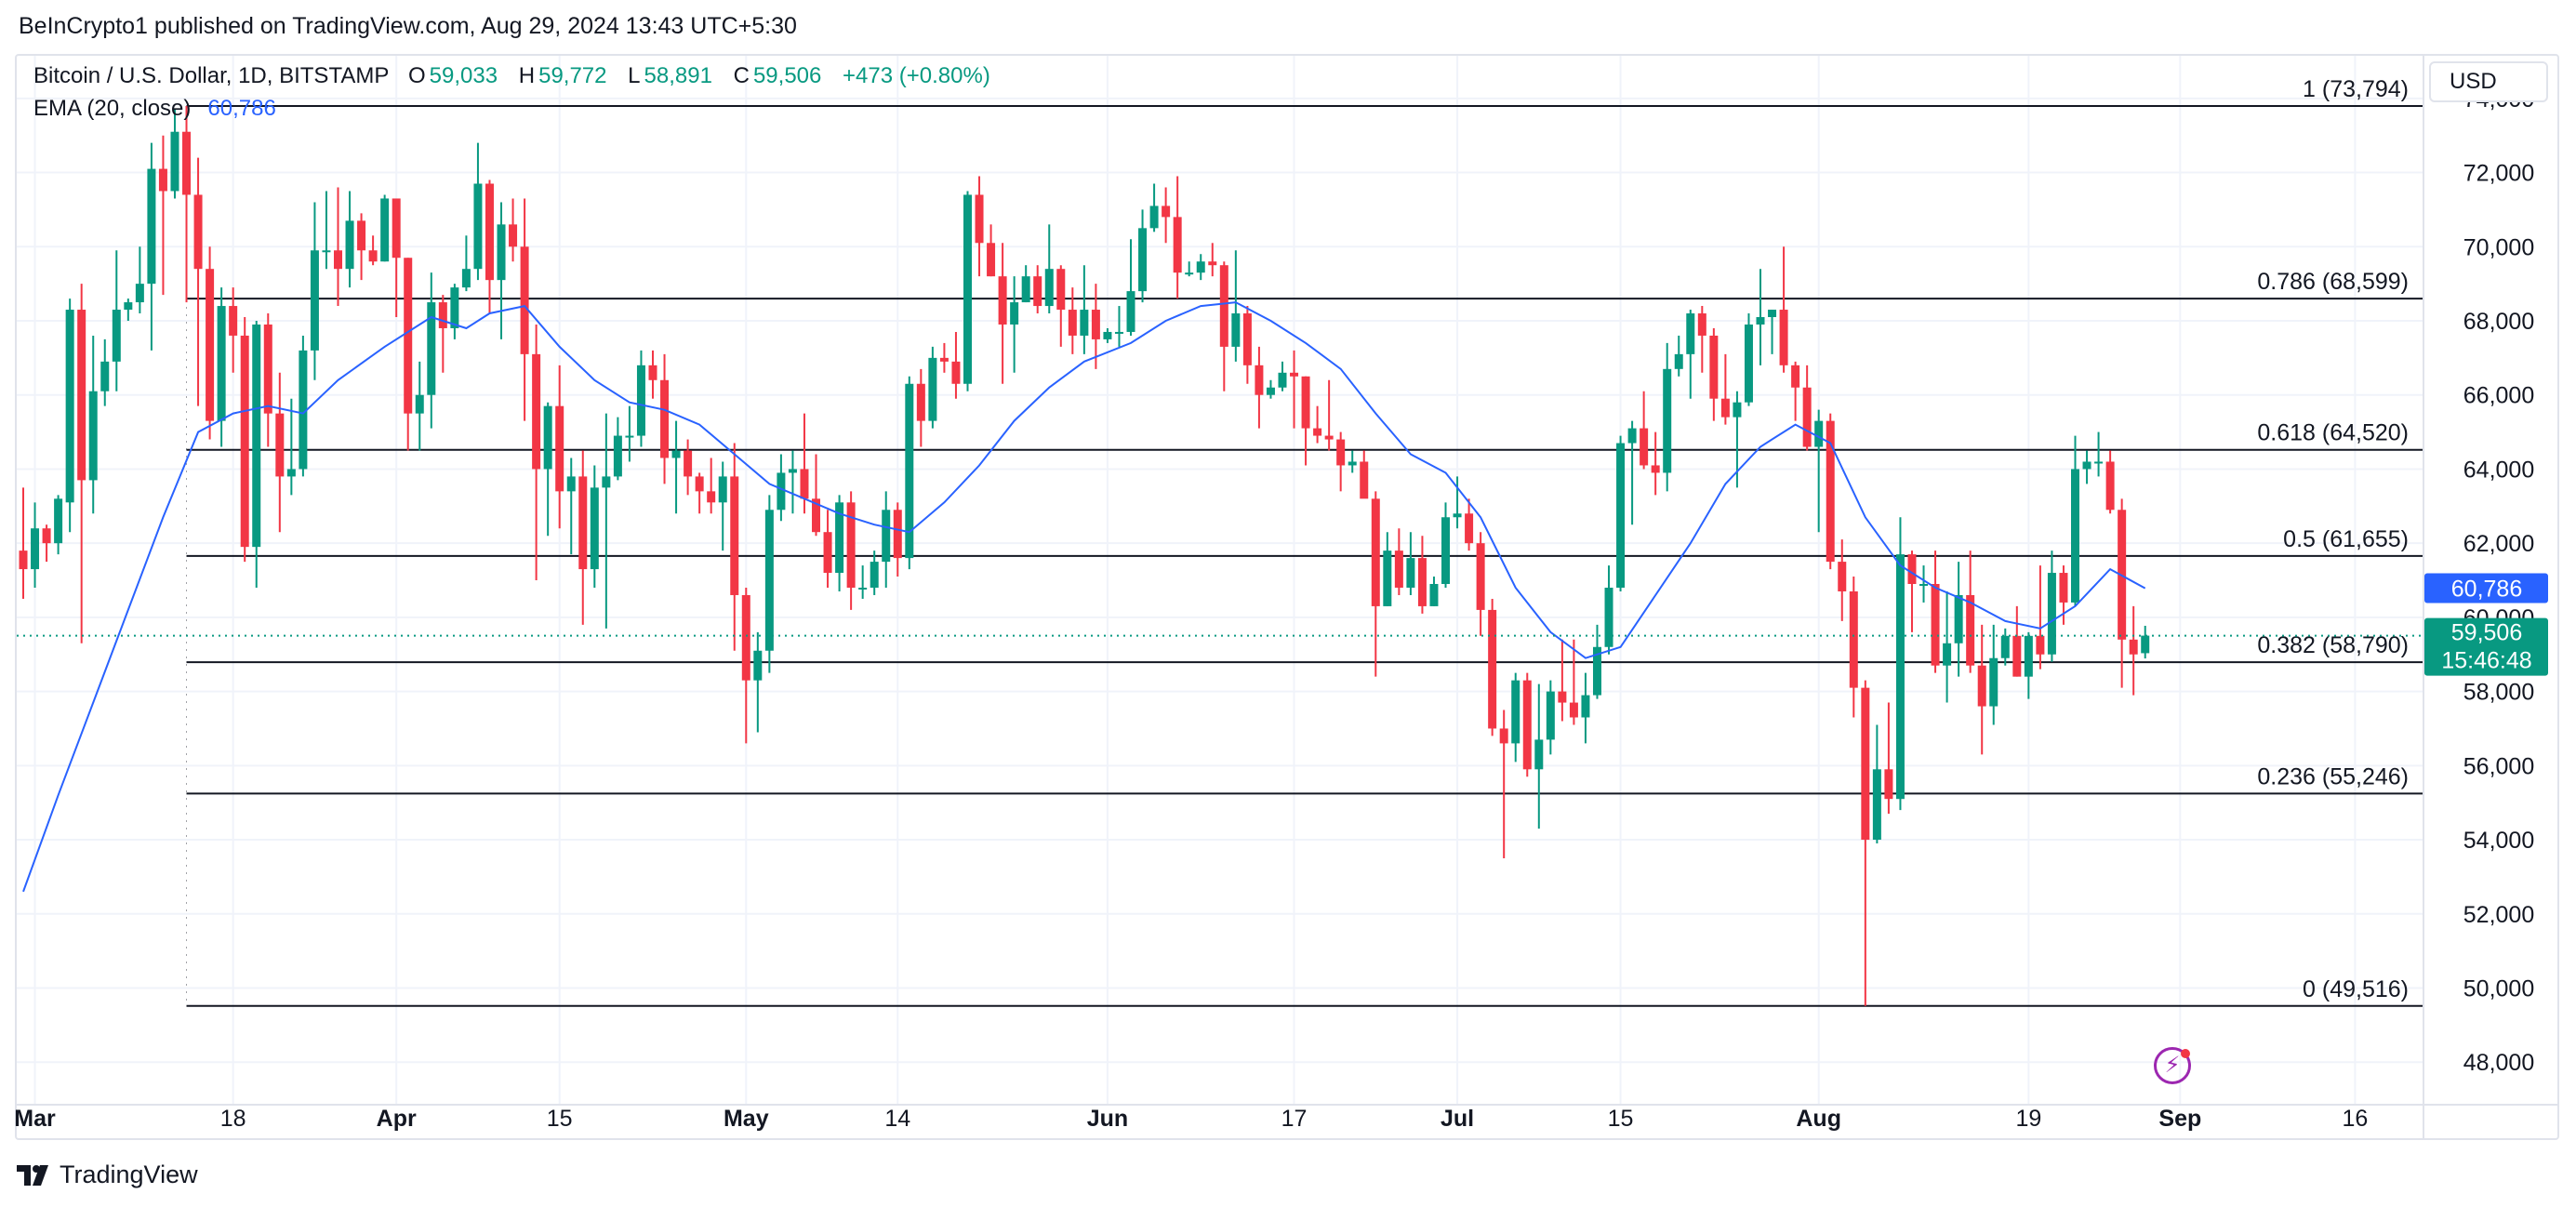 The height and width of the screenshot is (1207, 2576). Describe the element at coordinates (2488, 82) in the screenshot. I see `currency-button: USD` at that location.